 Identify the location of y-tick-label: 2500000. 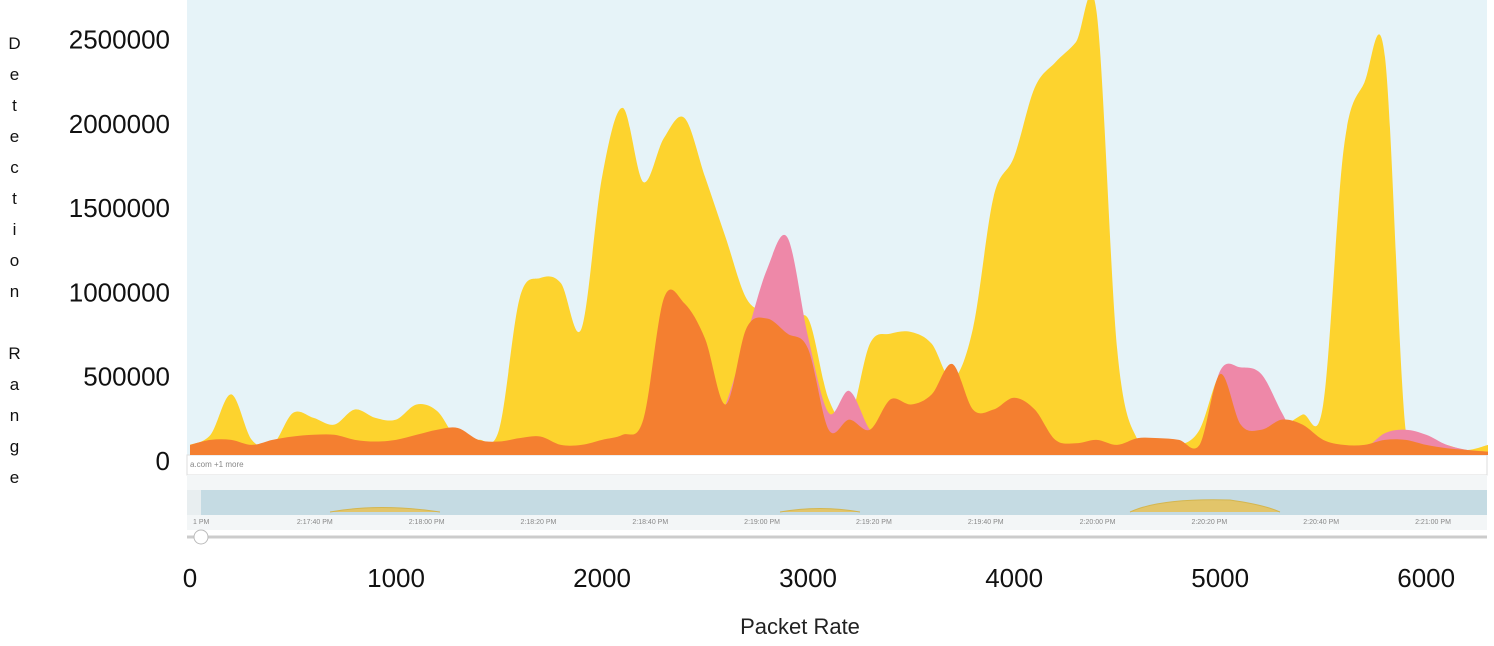
(119, 40).